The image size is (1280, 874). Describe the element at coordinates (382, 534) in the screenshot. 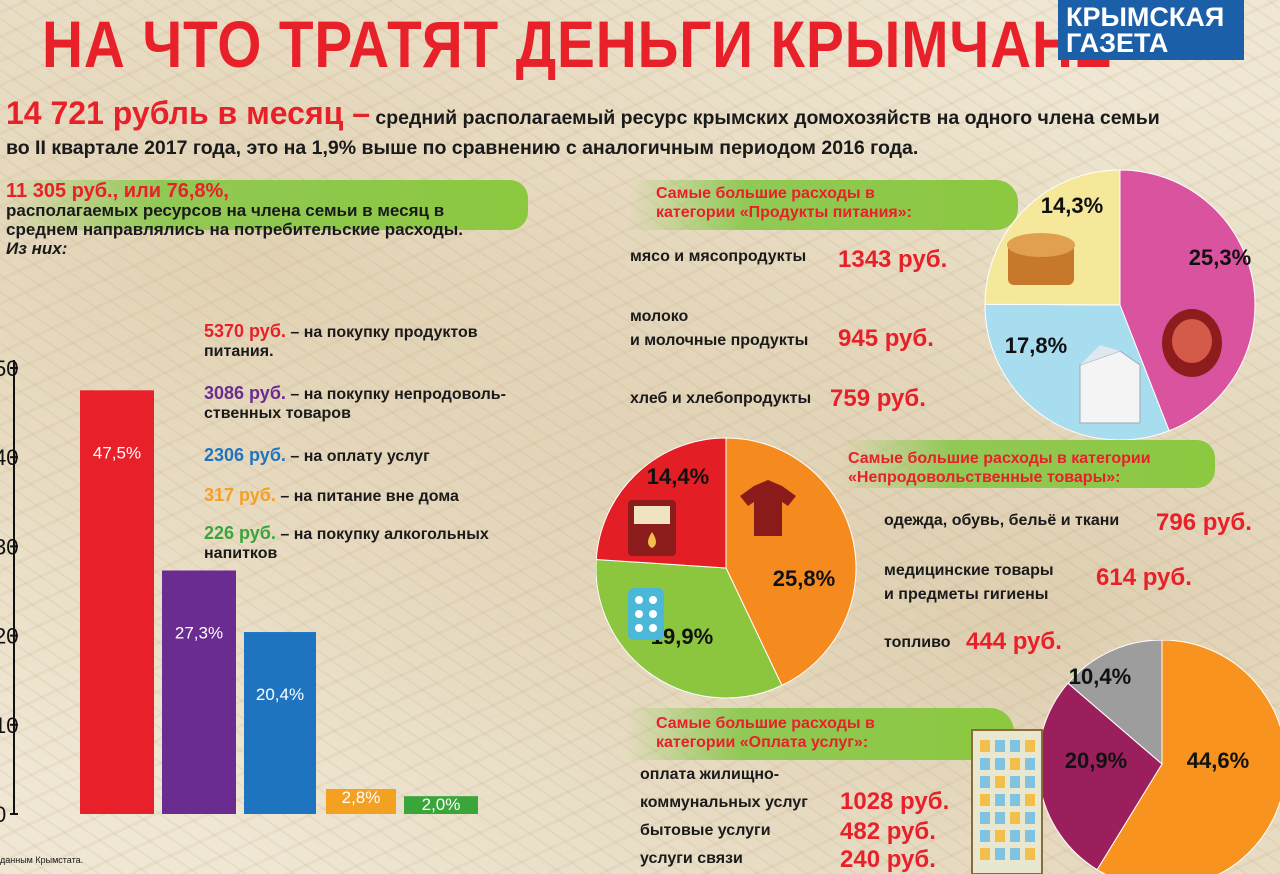

I see `spending-item-text: – на покупку алкогольных` at that location.